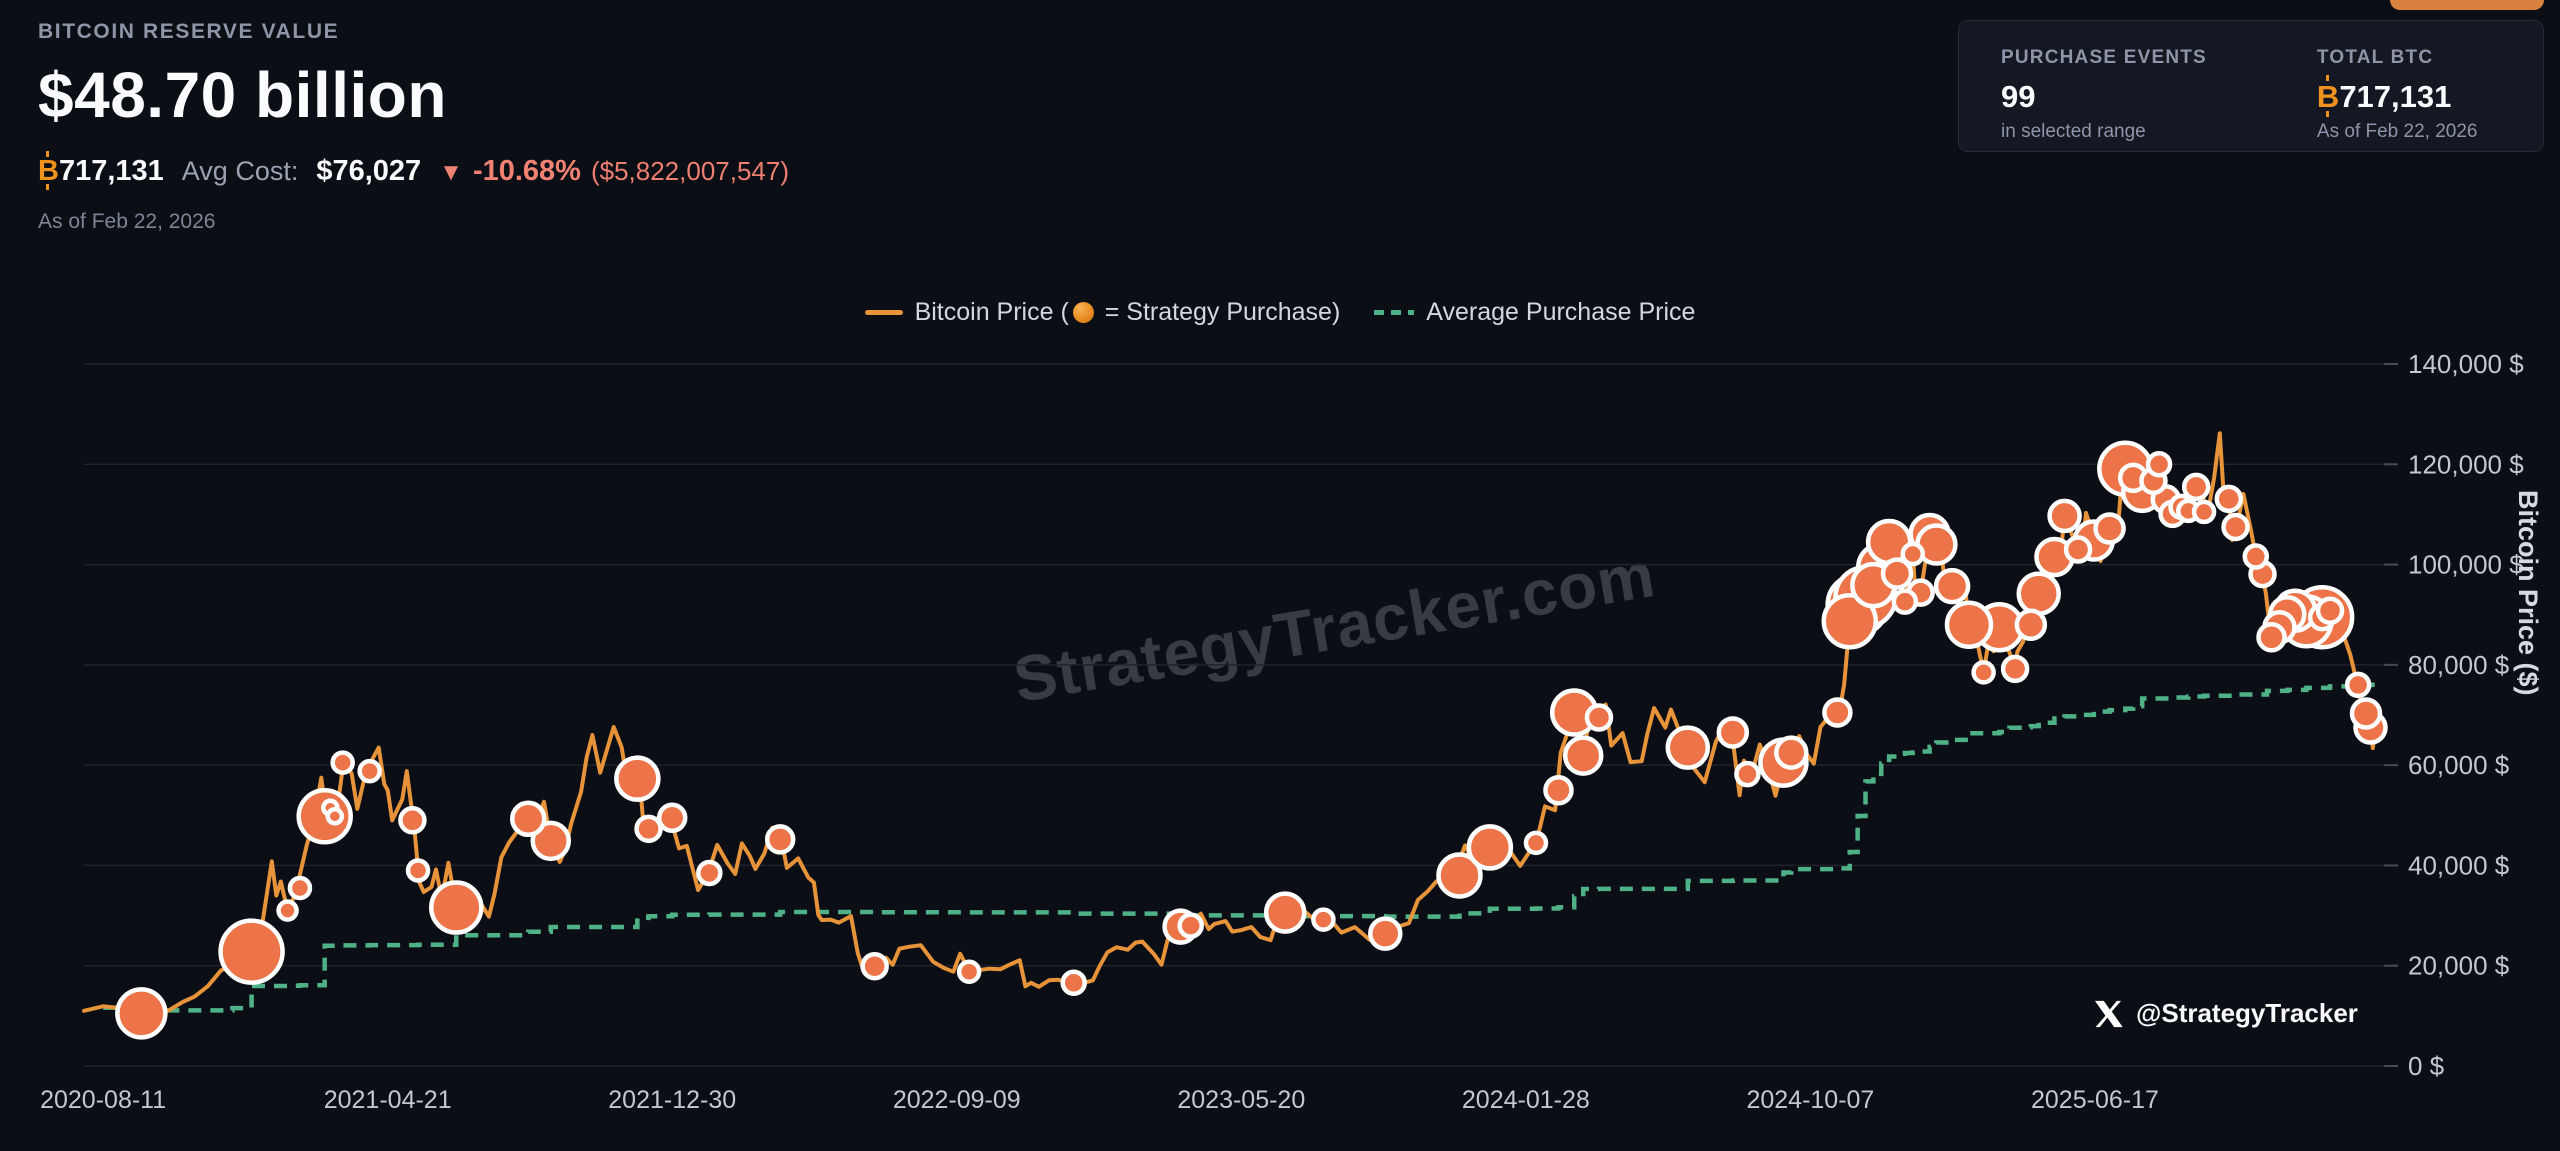  Describe the element at coordinates (451, 172) in the screenshot. I see `down-triangle-icon: ▼` at that location.